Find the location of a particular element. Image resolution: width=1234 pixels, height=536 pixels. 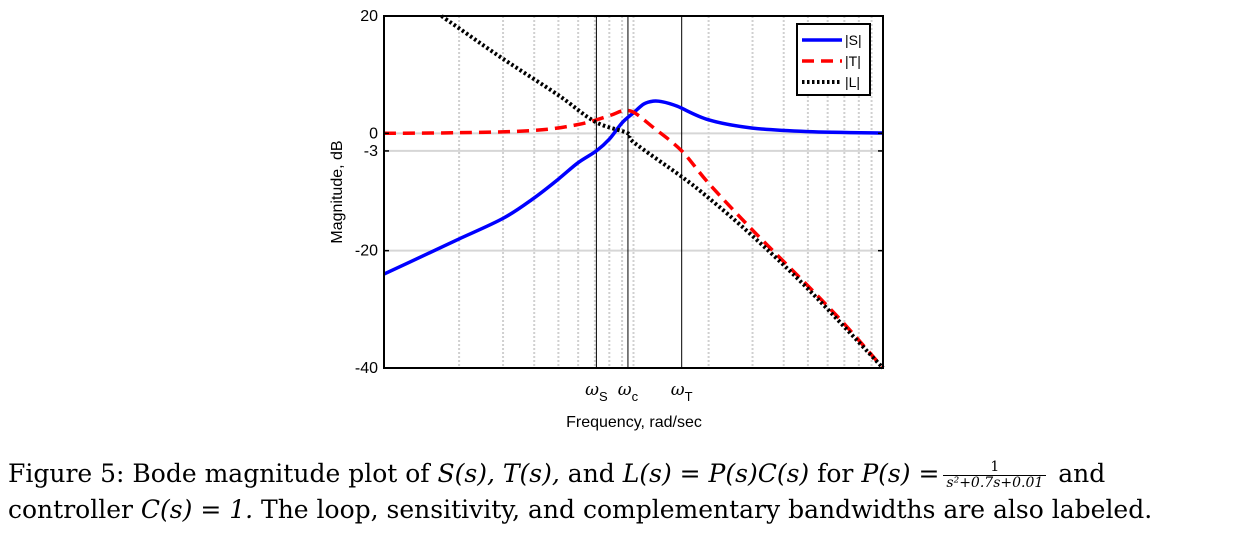

figure-label: Figure 5: is located at coordinates (66, 473).